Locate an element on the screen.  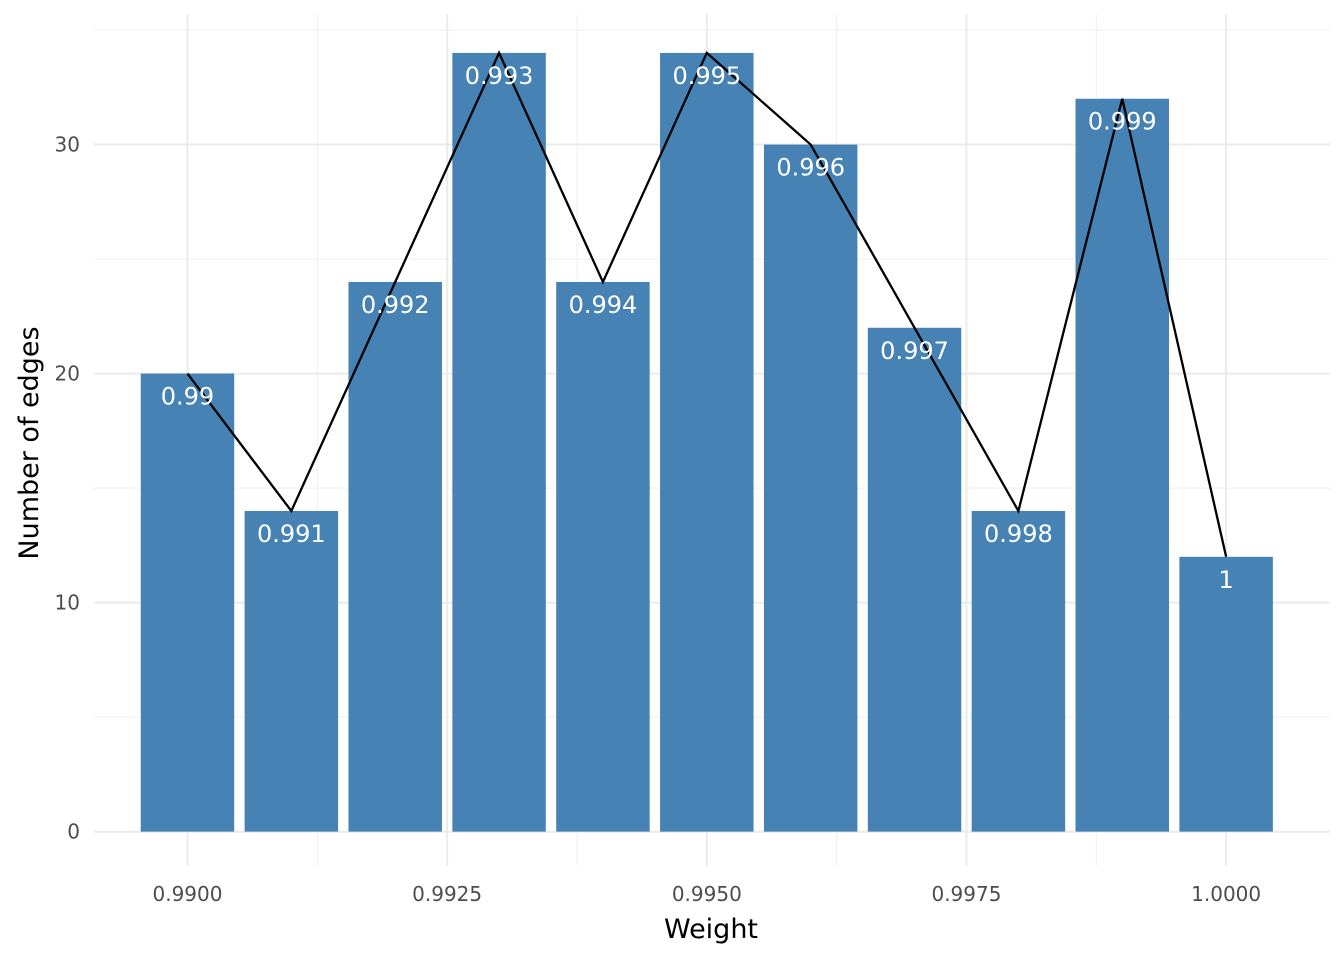
y-tick-label: 0 is located at coordinates (73, 832).